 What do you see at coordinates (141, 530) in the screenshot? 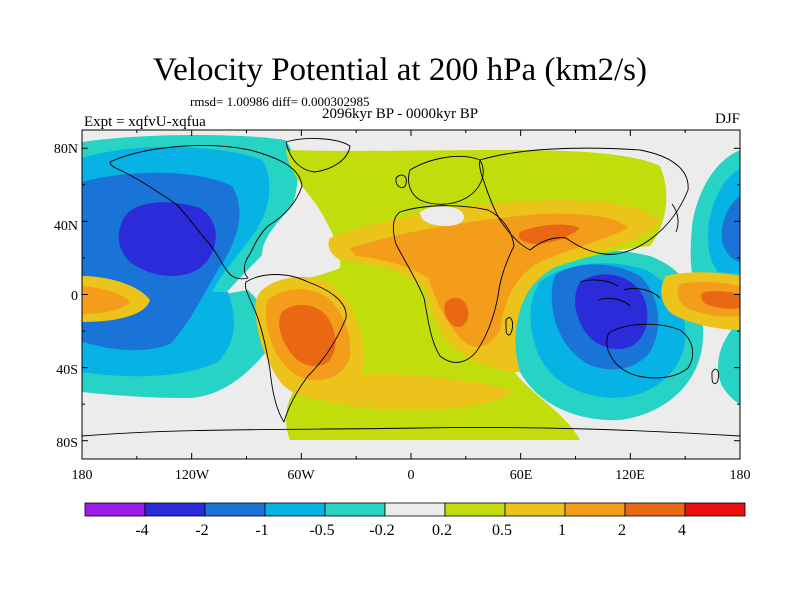
I see `colorbar-label: -4` at bounding box center [141, 530].